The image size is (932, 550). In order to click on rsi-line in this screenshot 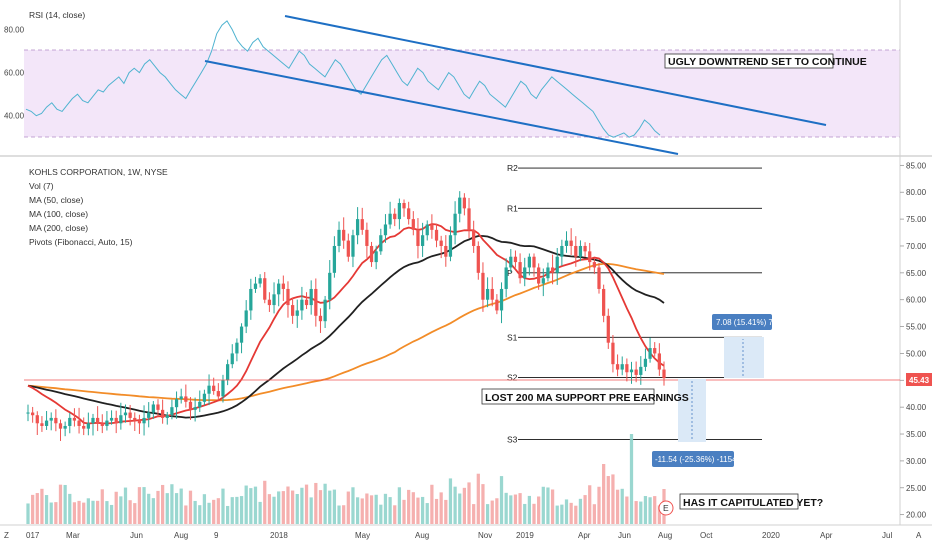, I will do `click(343, 79)`.